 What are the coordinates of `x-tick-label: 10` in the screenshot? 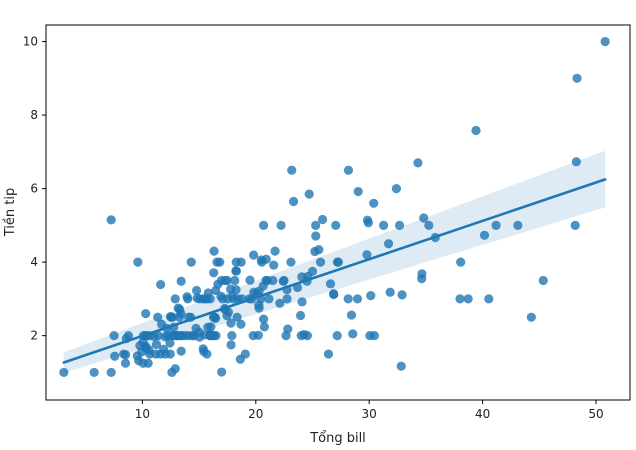 It's located at (142, 414).